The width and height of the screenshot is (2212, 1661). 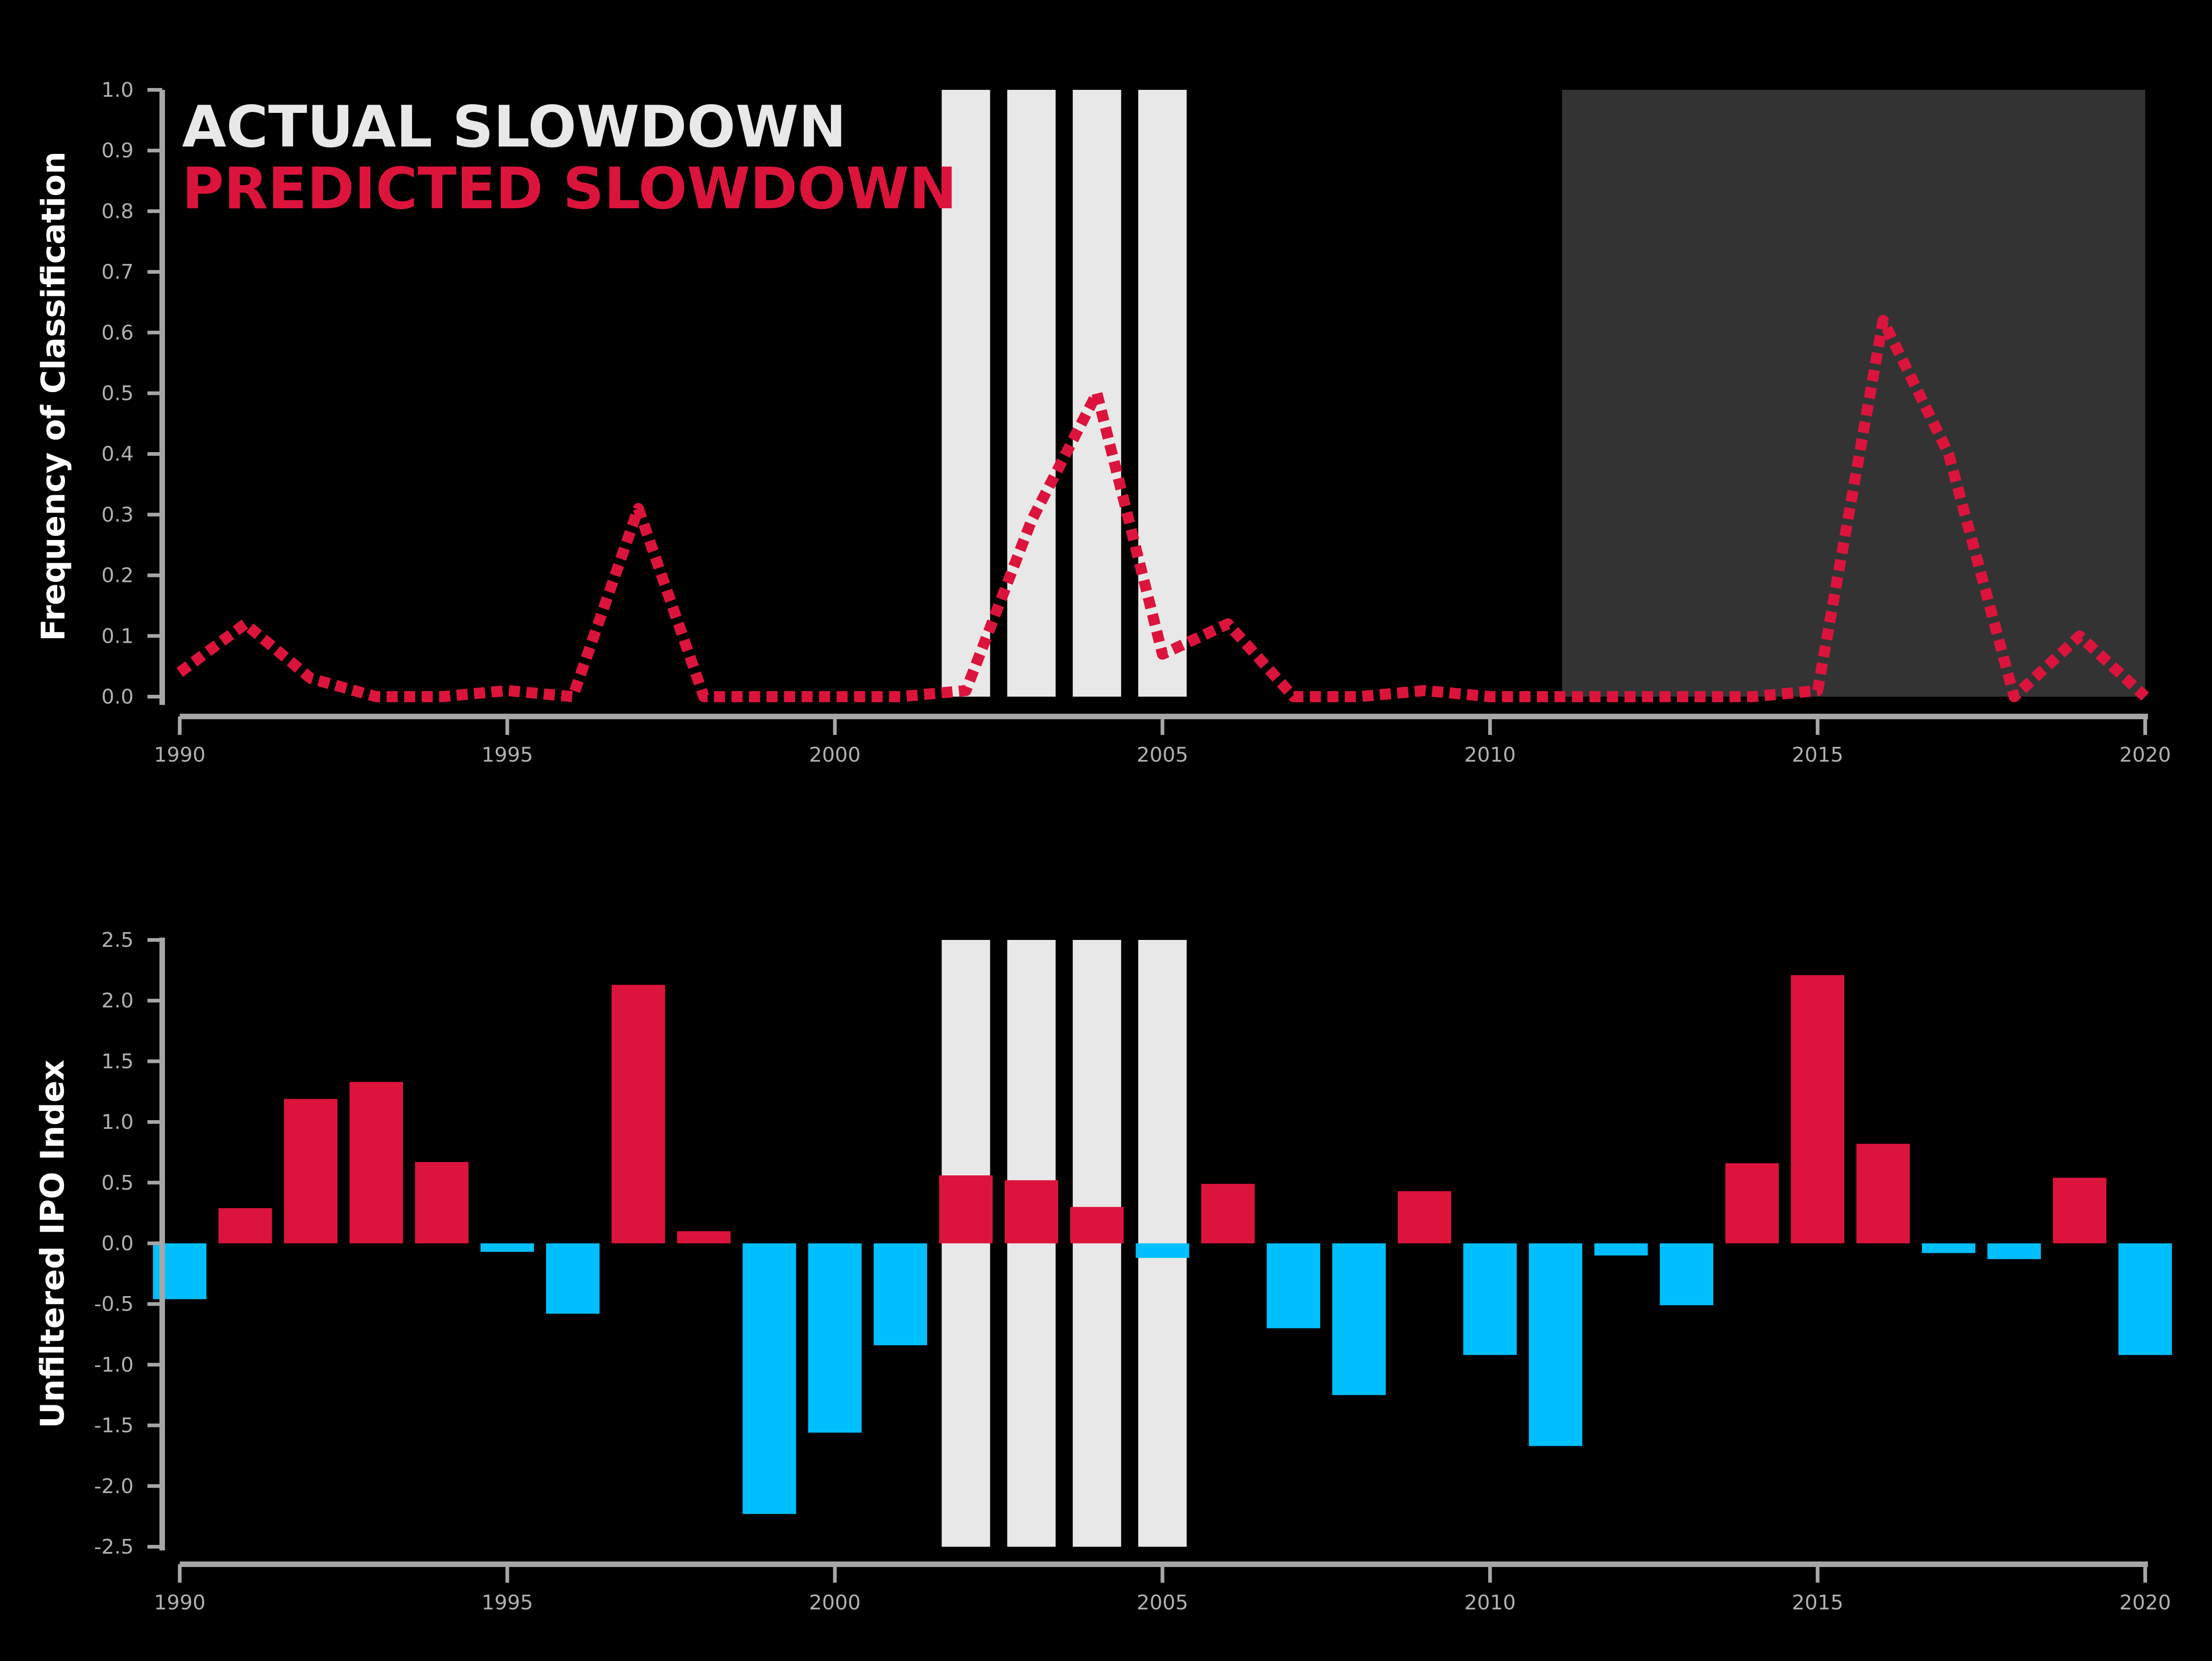 I want to click on legend-actual-slowdown: ACTUAL SLOWDOWN, so click(x=514, y=127).